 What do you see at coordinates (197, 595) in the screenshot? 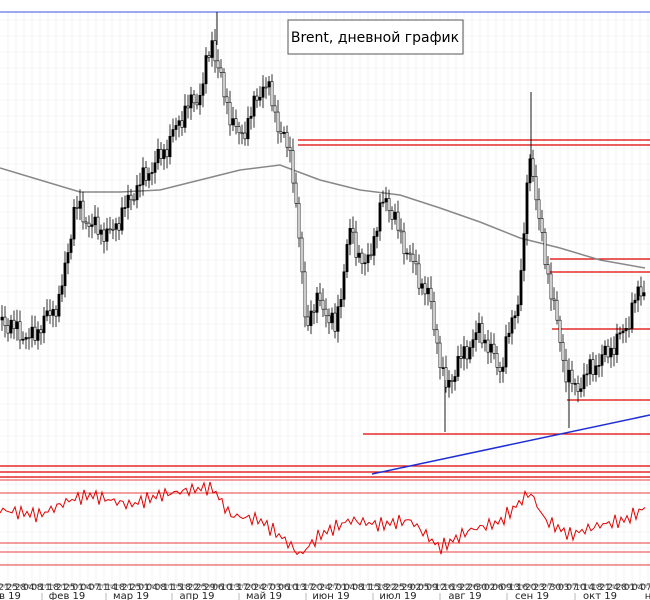
I see `x-axis-month-label: апр 19` at bounding box center [197, 595].